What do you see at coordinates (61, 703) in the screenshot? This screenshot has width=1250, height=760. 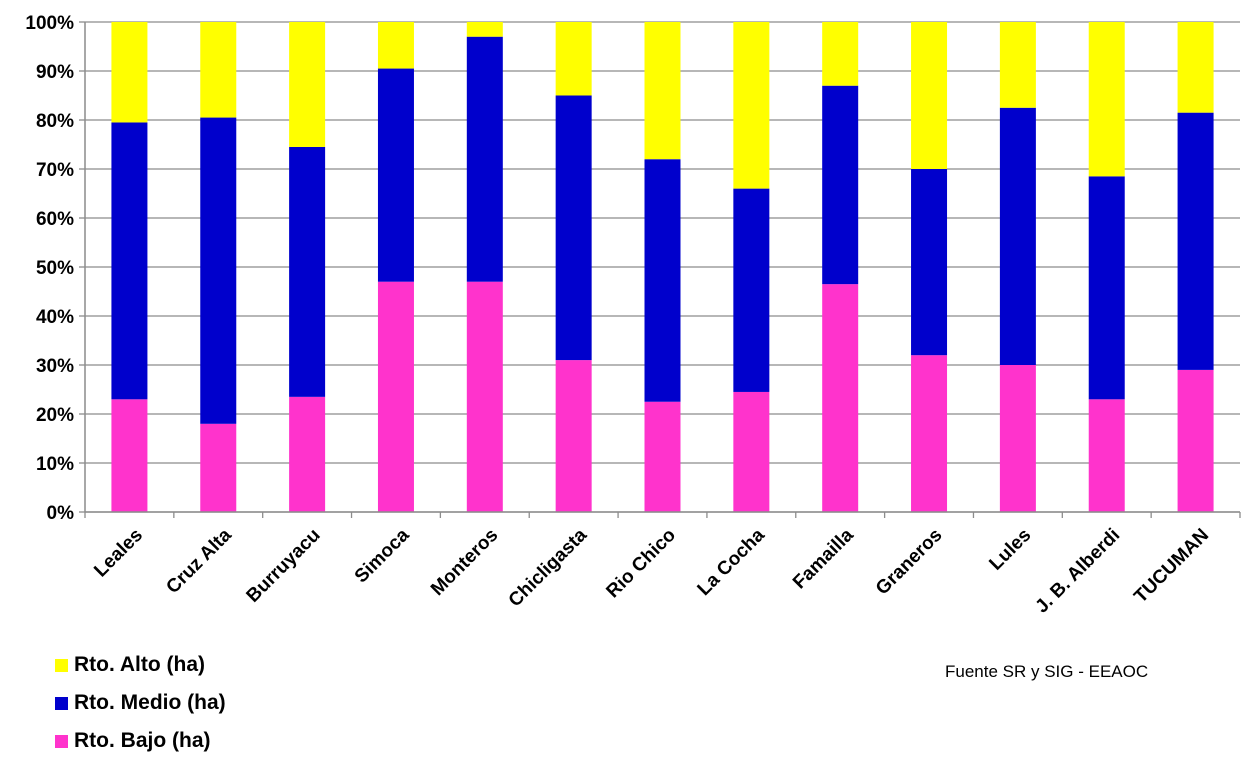 I see `legend-swatch-medio` at bounding box center [61, 703].